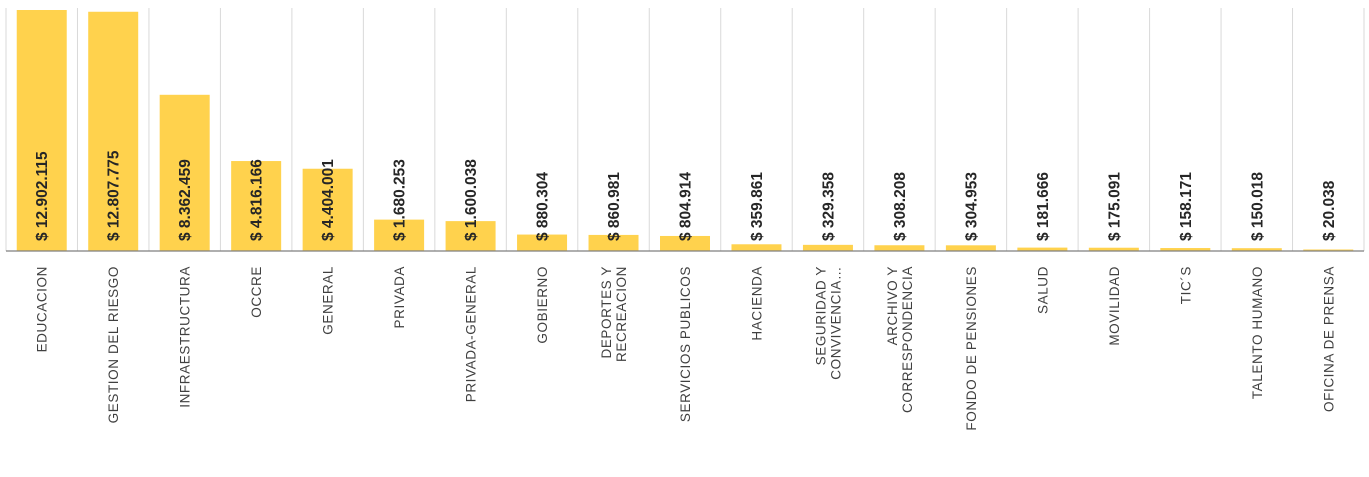 The height and width of the screenshot is (477, 1369). What do you see at coordinates (907, 339) in the screenshot?
I see `category-label: CORRESPONDENCIA` at bounding box center [907, 339].